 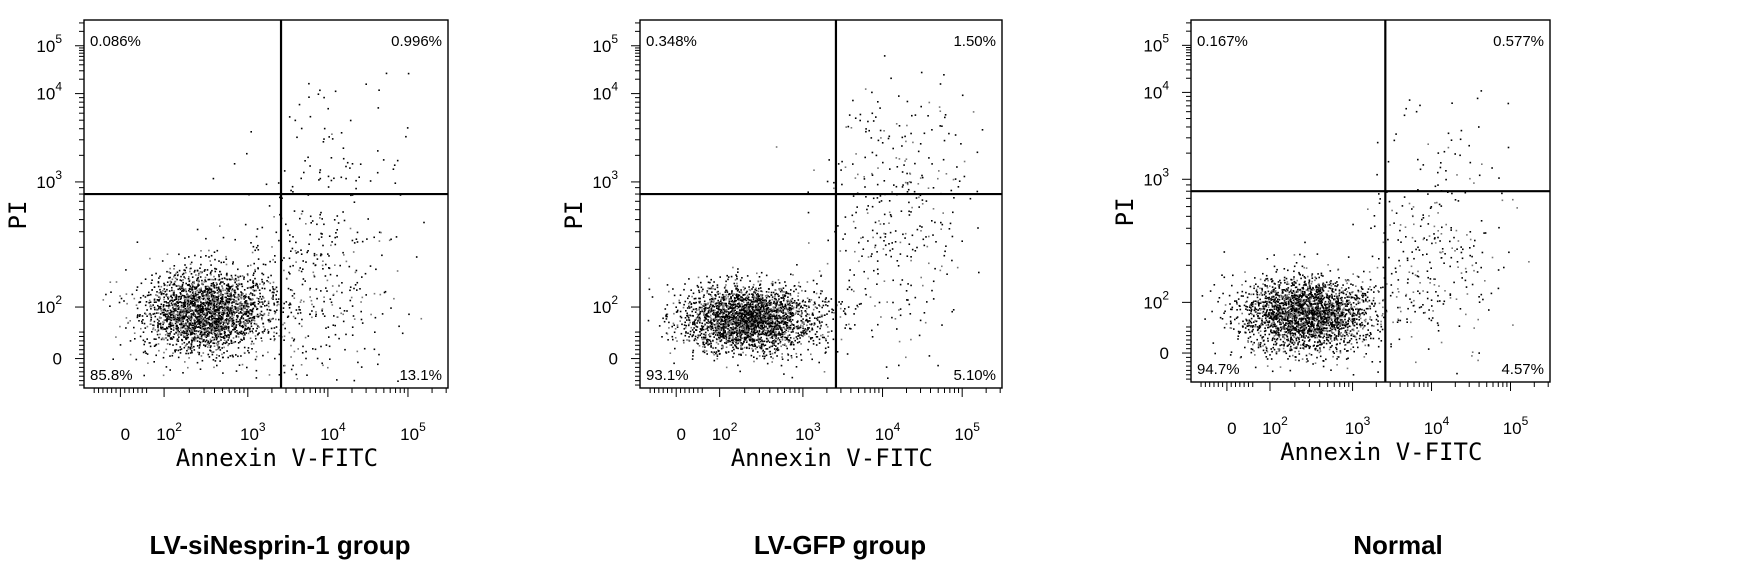 What do you see at coordinates (840, 545) in the screenshot?
I see `panel-caption: LV-GFP group` at bounding box center [840, 545].